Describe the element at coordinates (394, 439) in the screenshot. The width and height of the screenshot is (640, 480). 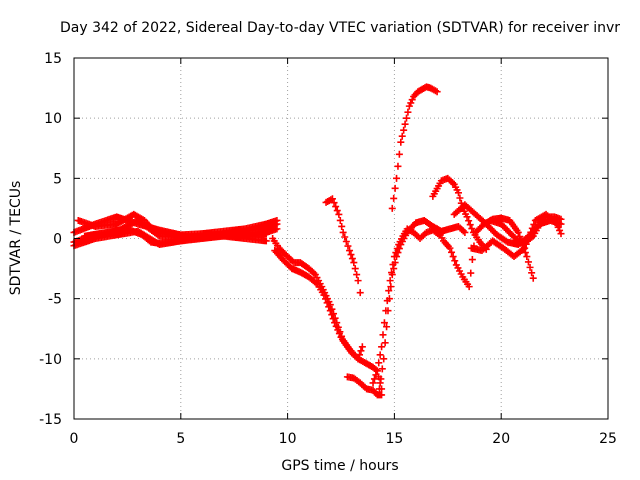
I see `x-tick-label: 15` at that location.